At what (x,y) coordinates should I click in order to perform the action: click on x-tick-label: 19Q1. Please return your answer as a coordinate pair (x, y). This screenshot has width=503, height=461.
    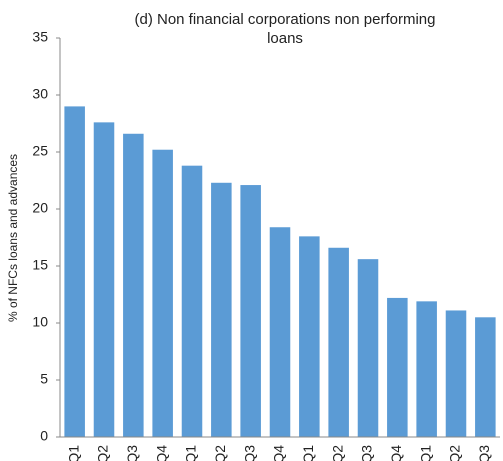
    Looking at the image, I should click on (308, 453).